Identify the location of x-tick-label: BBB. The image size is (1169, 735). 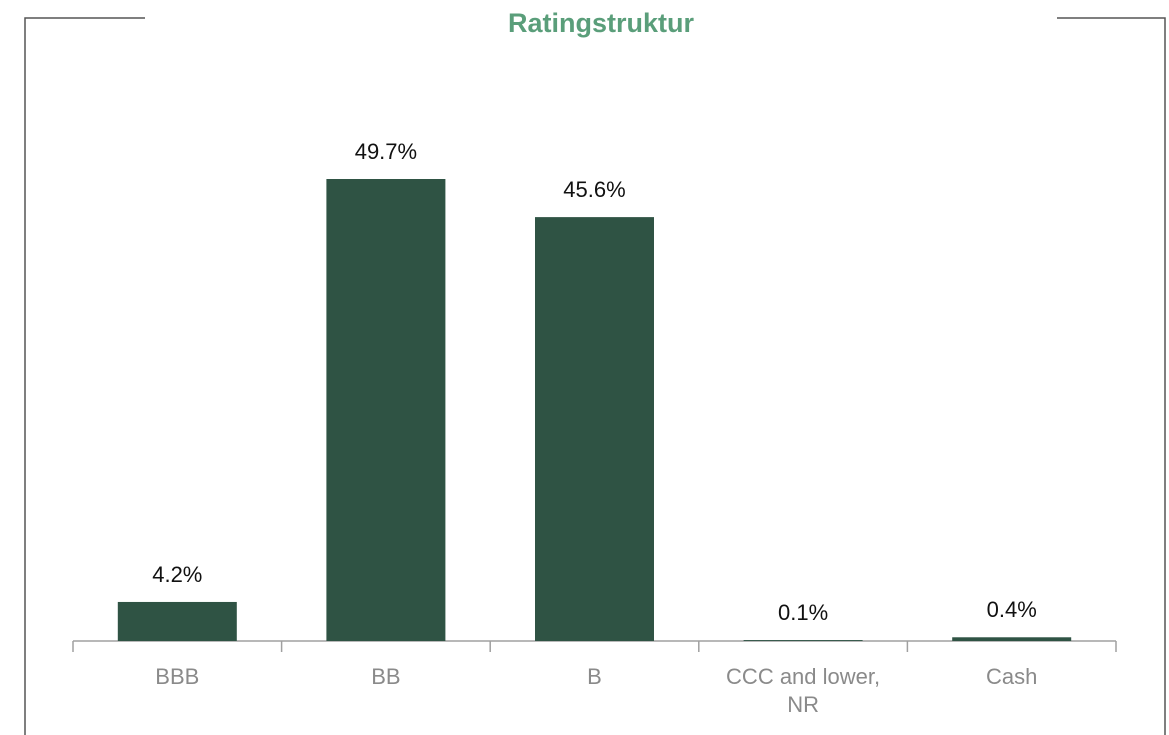
(177, 676).